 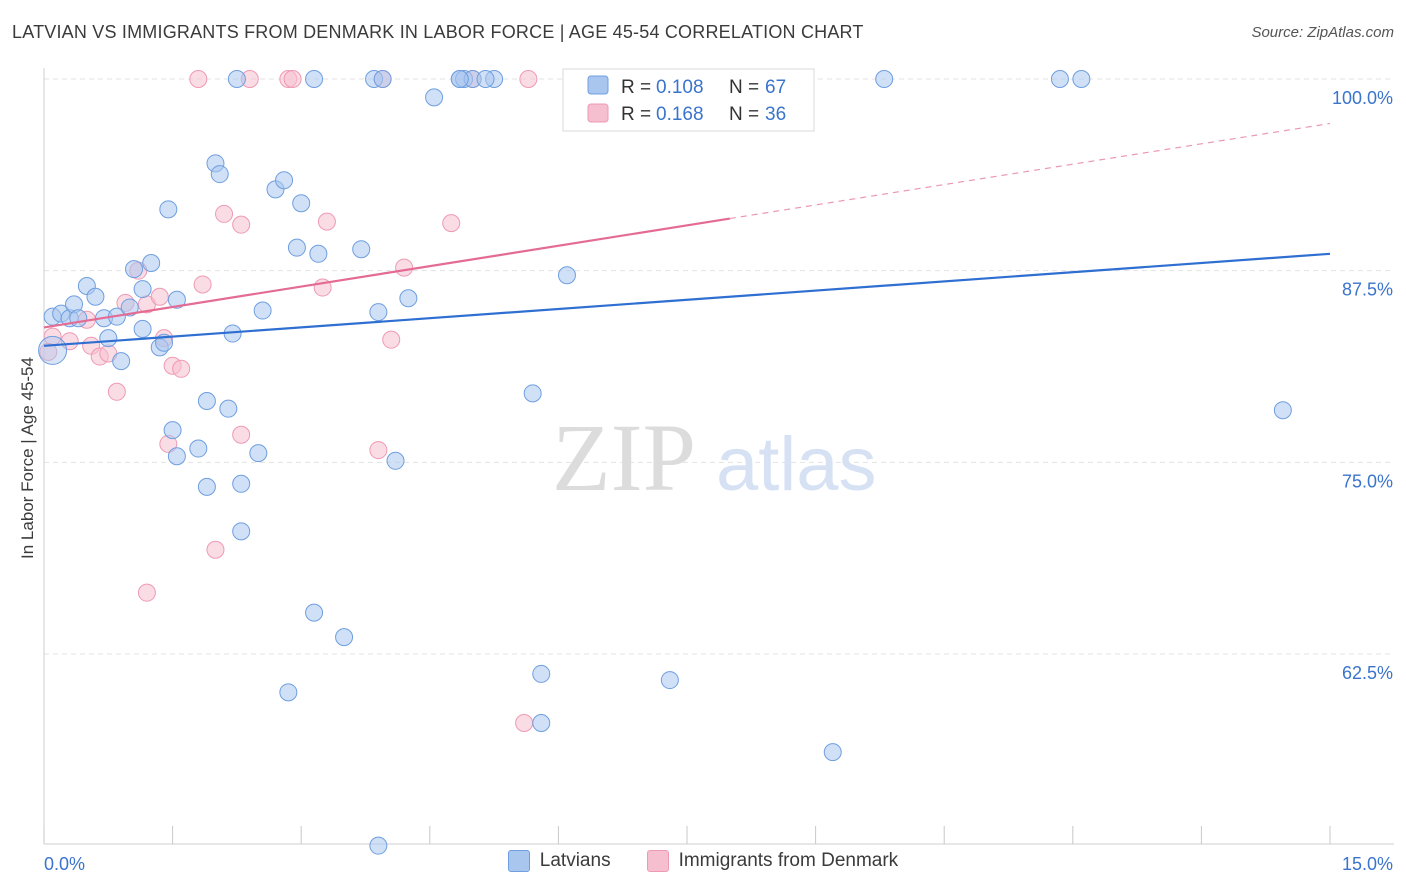 What do you see at coordinates (1367, 673) in the screenshot?
I see `y-tick-label: 62.5%` at bounding box center [1367, 673].